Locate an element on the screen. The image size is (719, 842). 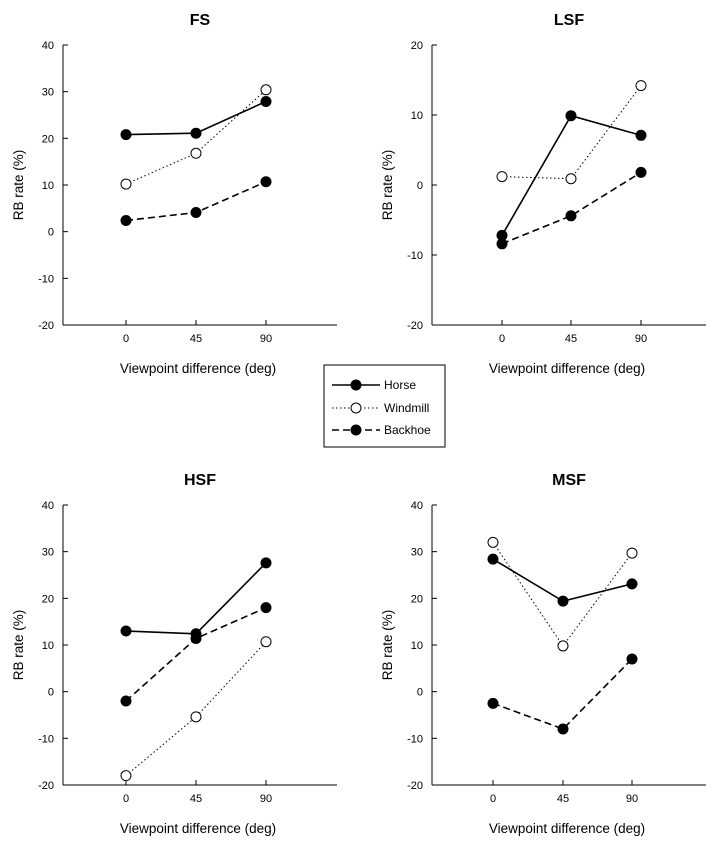
panel-lsf-ytick-label: 10 is located at coordinates (417, 116).